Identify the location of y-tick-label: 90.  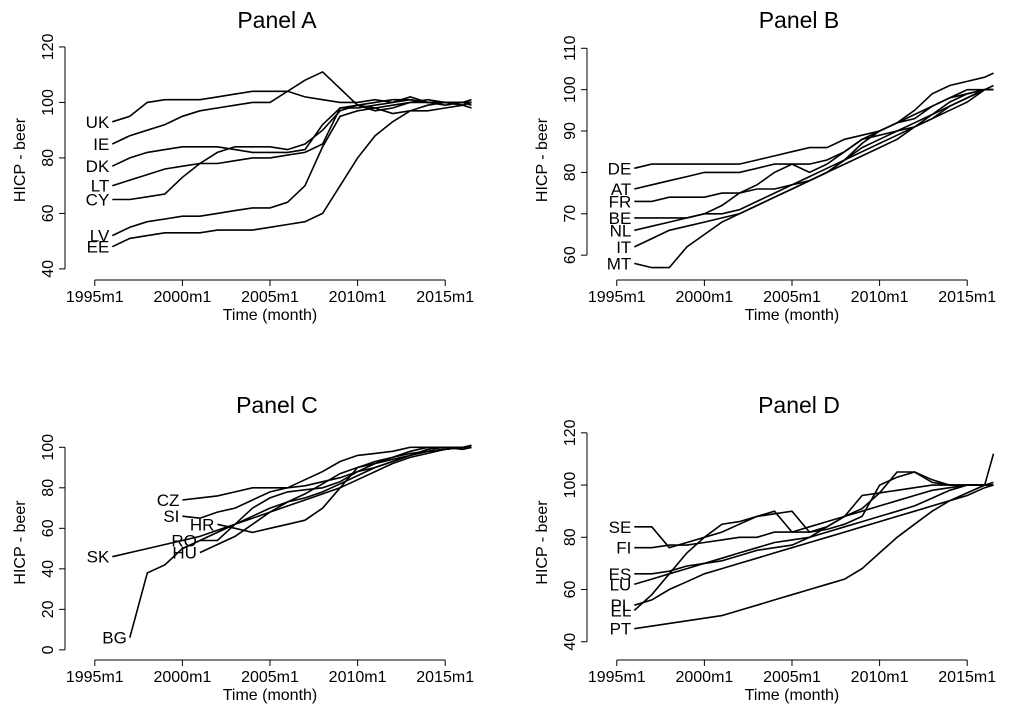
(570, 131).